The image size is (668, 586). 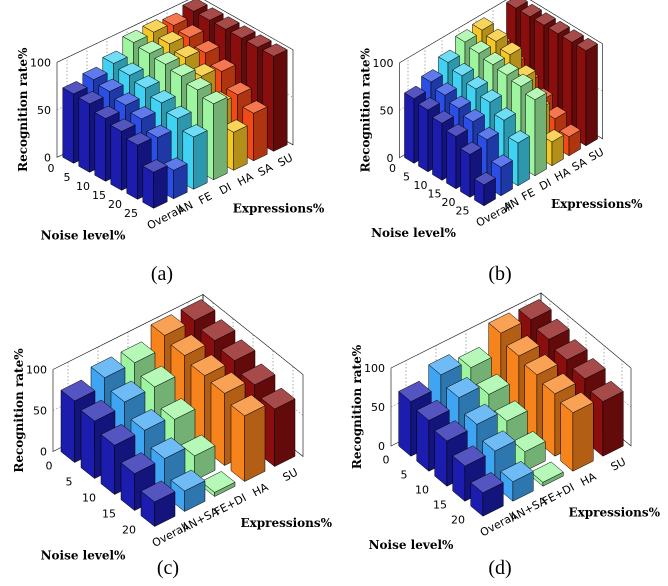 What do you see at coordinates (168, 568) in the screenshot?
I see `subplot-caption: (c)` at bounding box center [168, 568].